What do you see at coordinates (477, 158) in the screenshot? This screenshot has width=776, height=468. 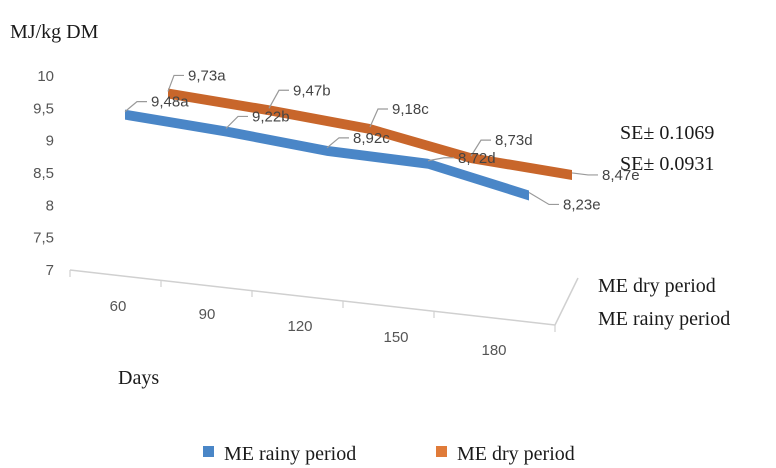 I see `data-label: 8,72d` at bounding box center [477, 158].